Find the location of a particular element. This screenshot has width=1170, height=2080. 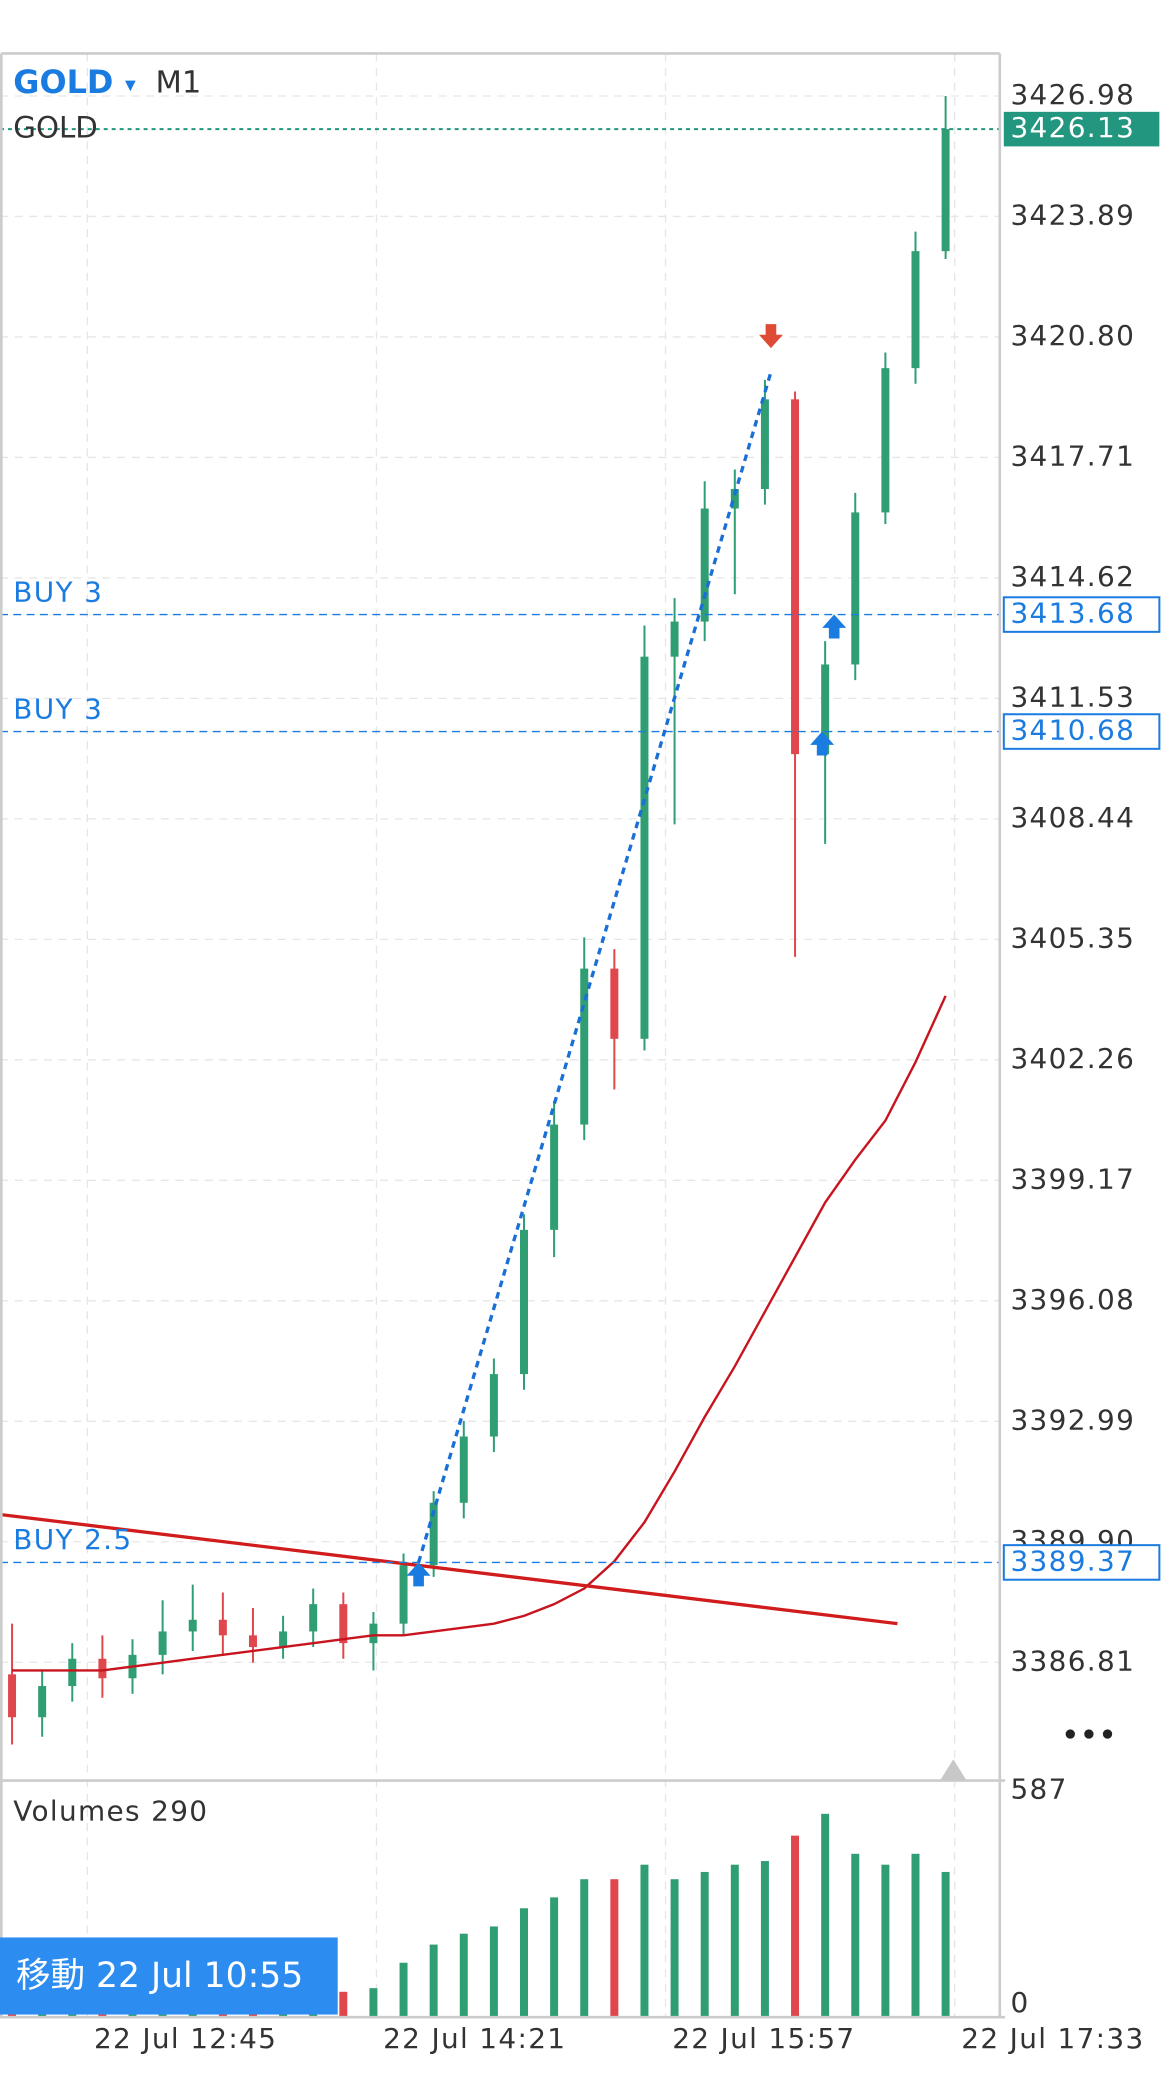

more-menu is located at coordinates (1089, 1734).